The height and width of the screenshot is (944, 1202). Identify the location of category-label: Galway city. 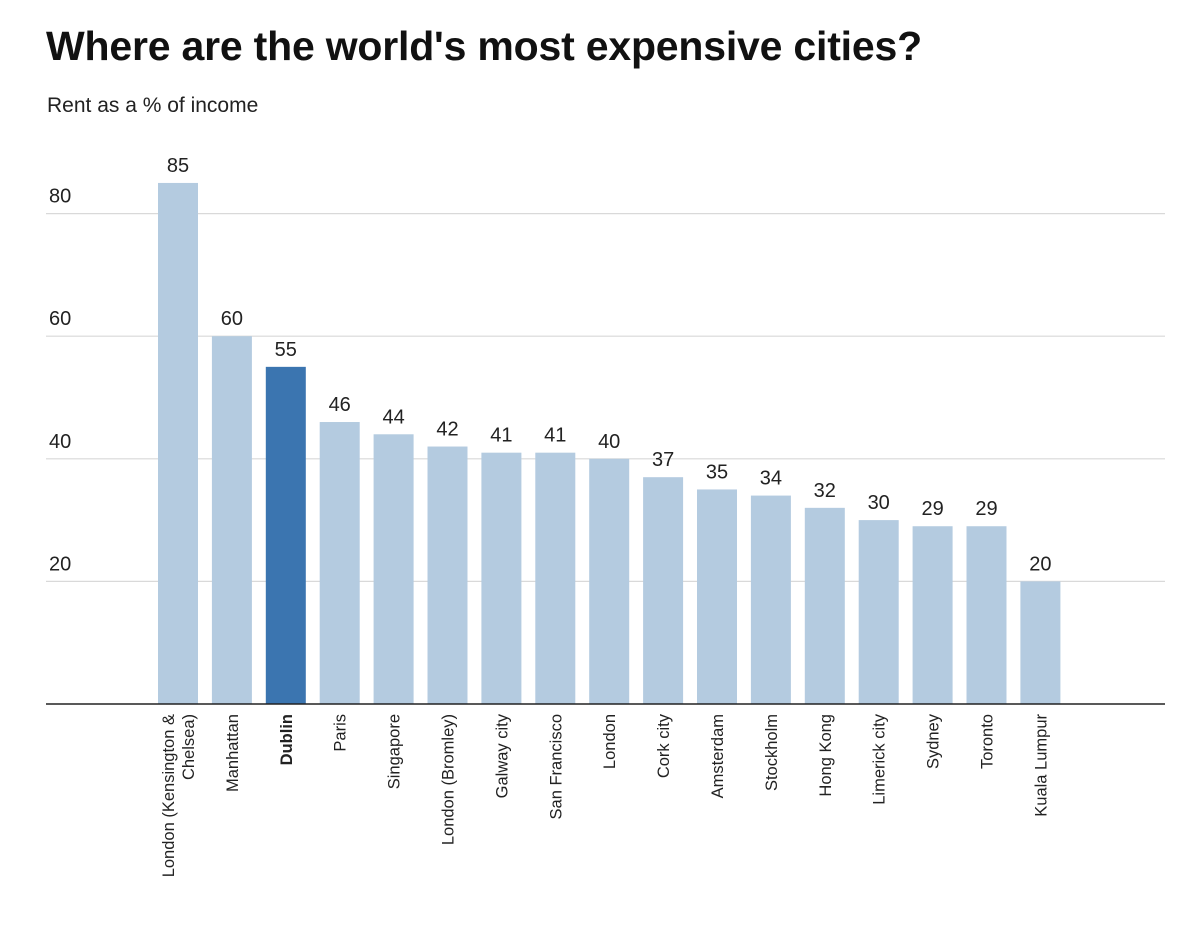
(502, 755).